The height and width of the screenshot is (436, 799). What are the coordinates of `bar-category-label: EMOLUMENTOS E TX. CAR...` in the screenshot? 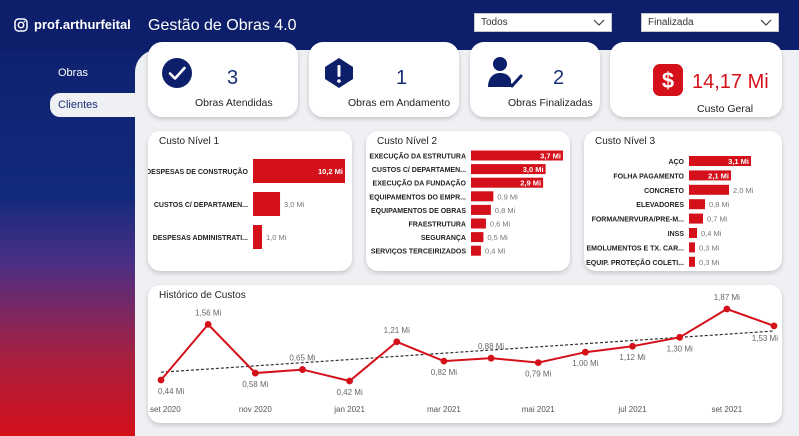 It's located at (636, 248).